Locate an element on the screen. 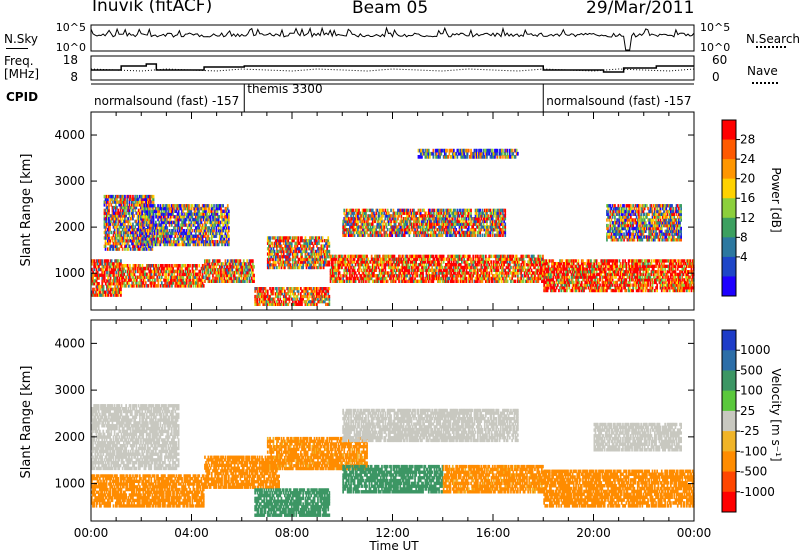 The width and height of the screenshot is (800, 554). noise-strip: 10^5 10^0 10^5 10^0 is located at coordinates (393, 37).